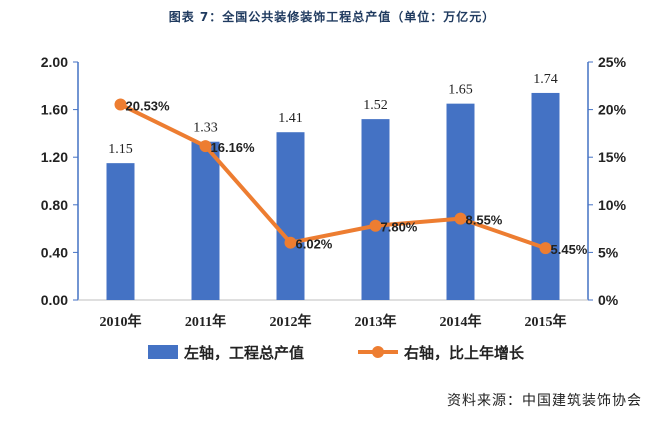 This screenshot has height=425, width=664. I want to click on y-right-tick-label: 5%, so click(608, 252).